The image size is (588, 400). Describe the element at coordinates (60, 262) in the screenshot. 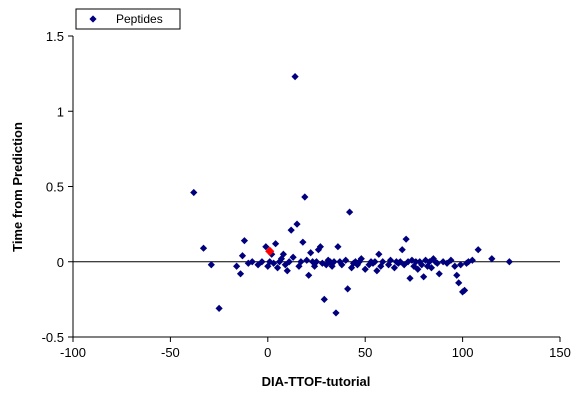

I see `y-tick-label: 0` at that location.